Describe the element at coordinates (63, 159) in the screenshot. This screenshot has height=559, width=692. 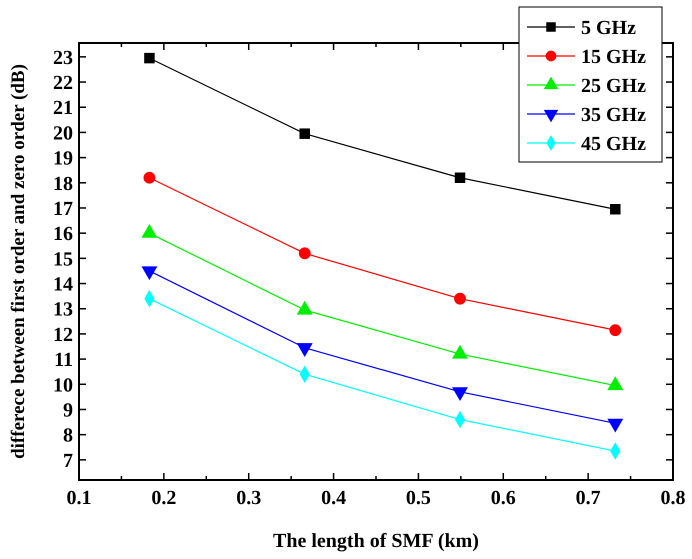
I see `y-tick-label: 19` at that location.